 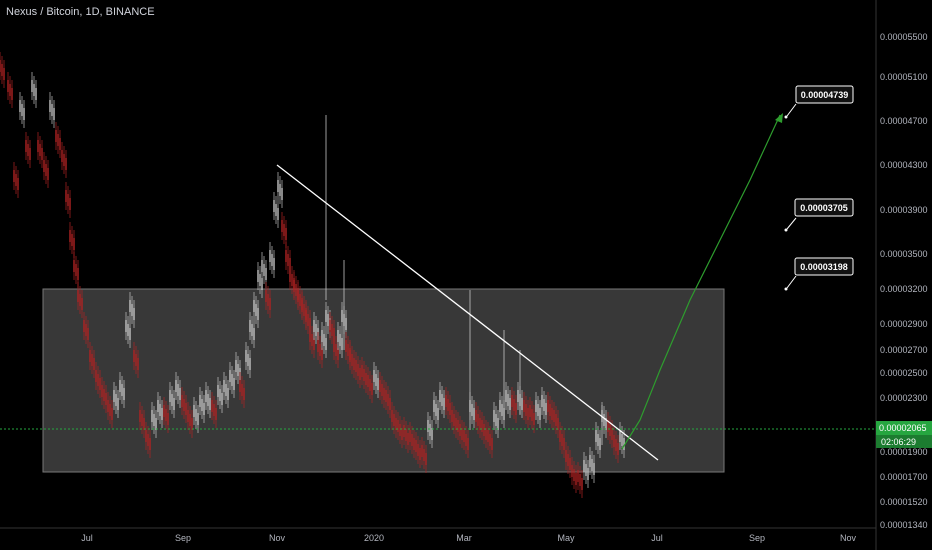 What do you see at coordinates (819, 215) in the screenshot?
I see `target-callout-2: 0.00003705` at bounding box center [819, 215].